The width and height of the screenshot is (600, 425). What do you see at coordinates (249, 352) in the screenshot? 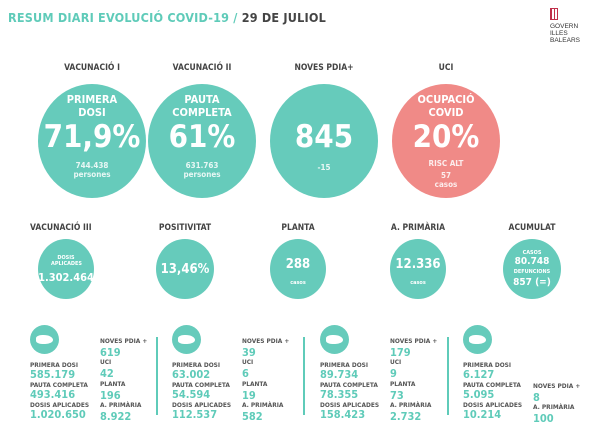
I see `stat-value: 39` at bounding box center [249, 352].